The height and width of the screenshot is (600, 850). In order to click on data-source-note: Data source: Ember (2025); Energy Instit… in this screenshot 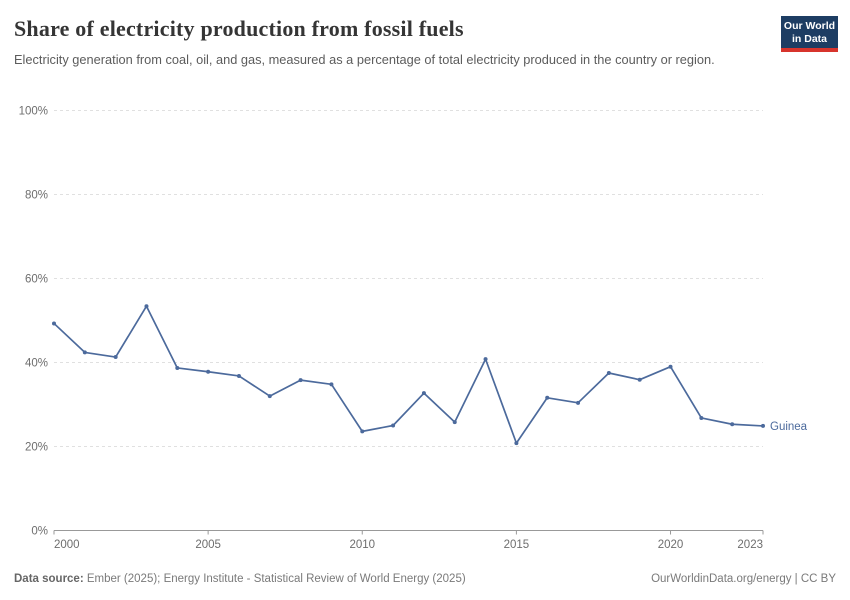, I will do `click(240, 579)`.